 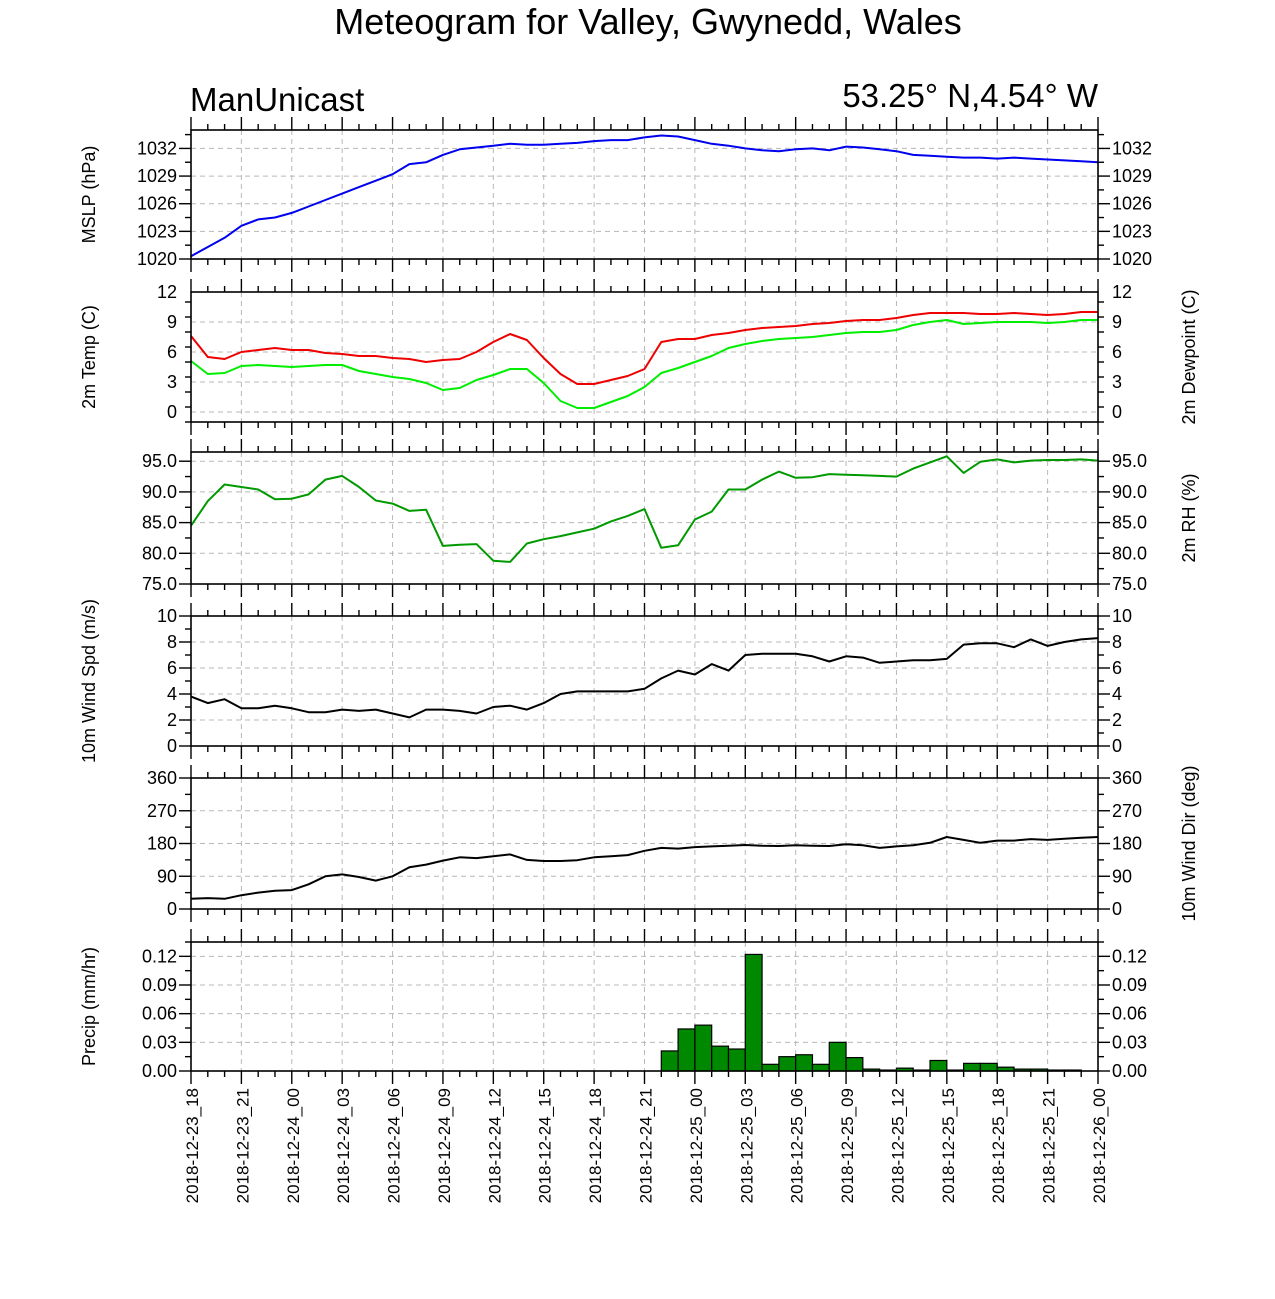 I want to click on y-tick-label-left: 95.0, so click(x=159, y=461).